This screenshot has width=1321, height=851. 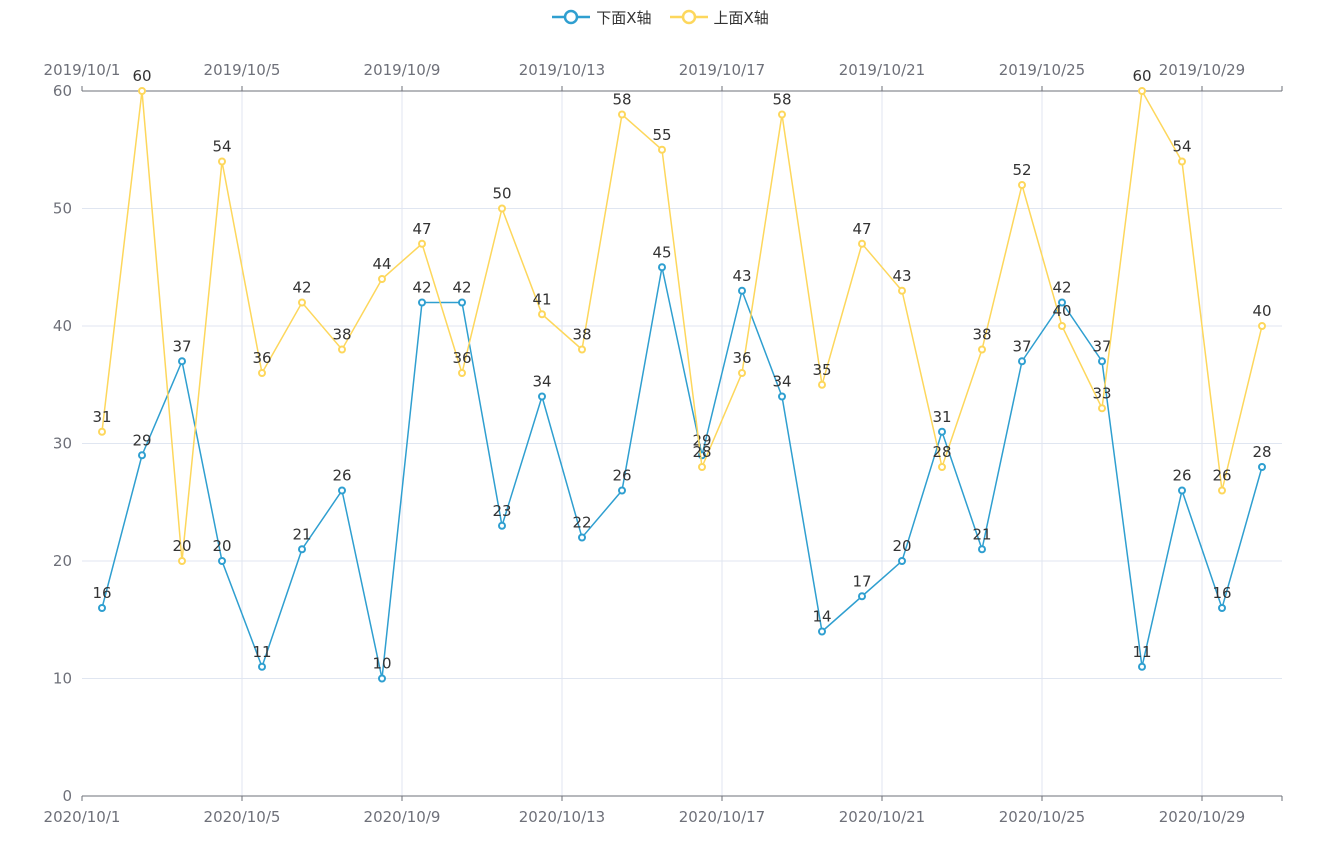 I want to click on x-bottom-tick-label: 2020/10/9, so click(x=402, y=817).